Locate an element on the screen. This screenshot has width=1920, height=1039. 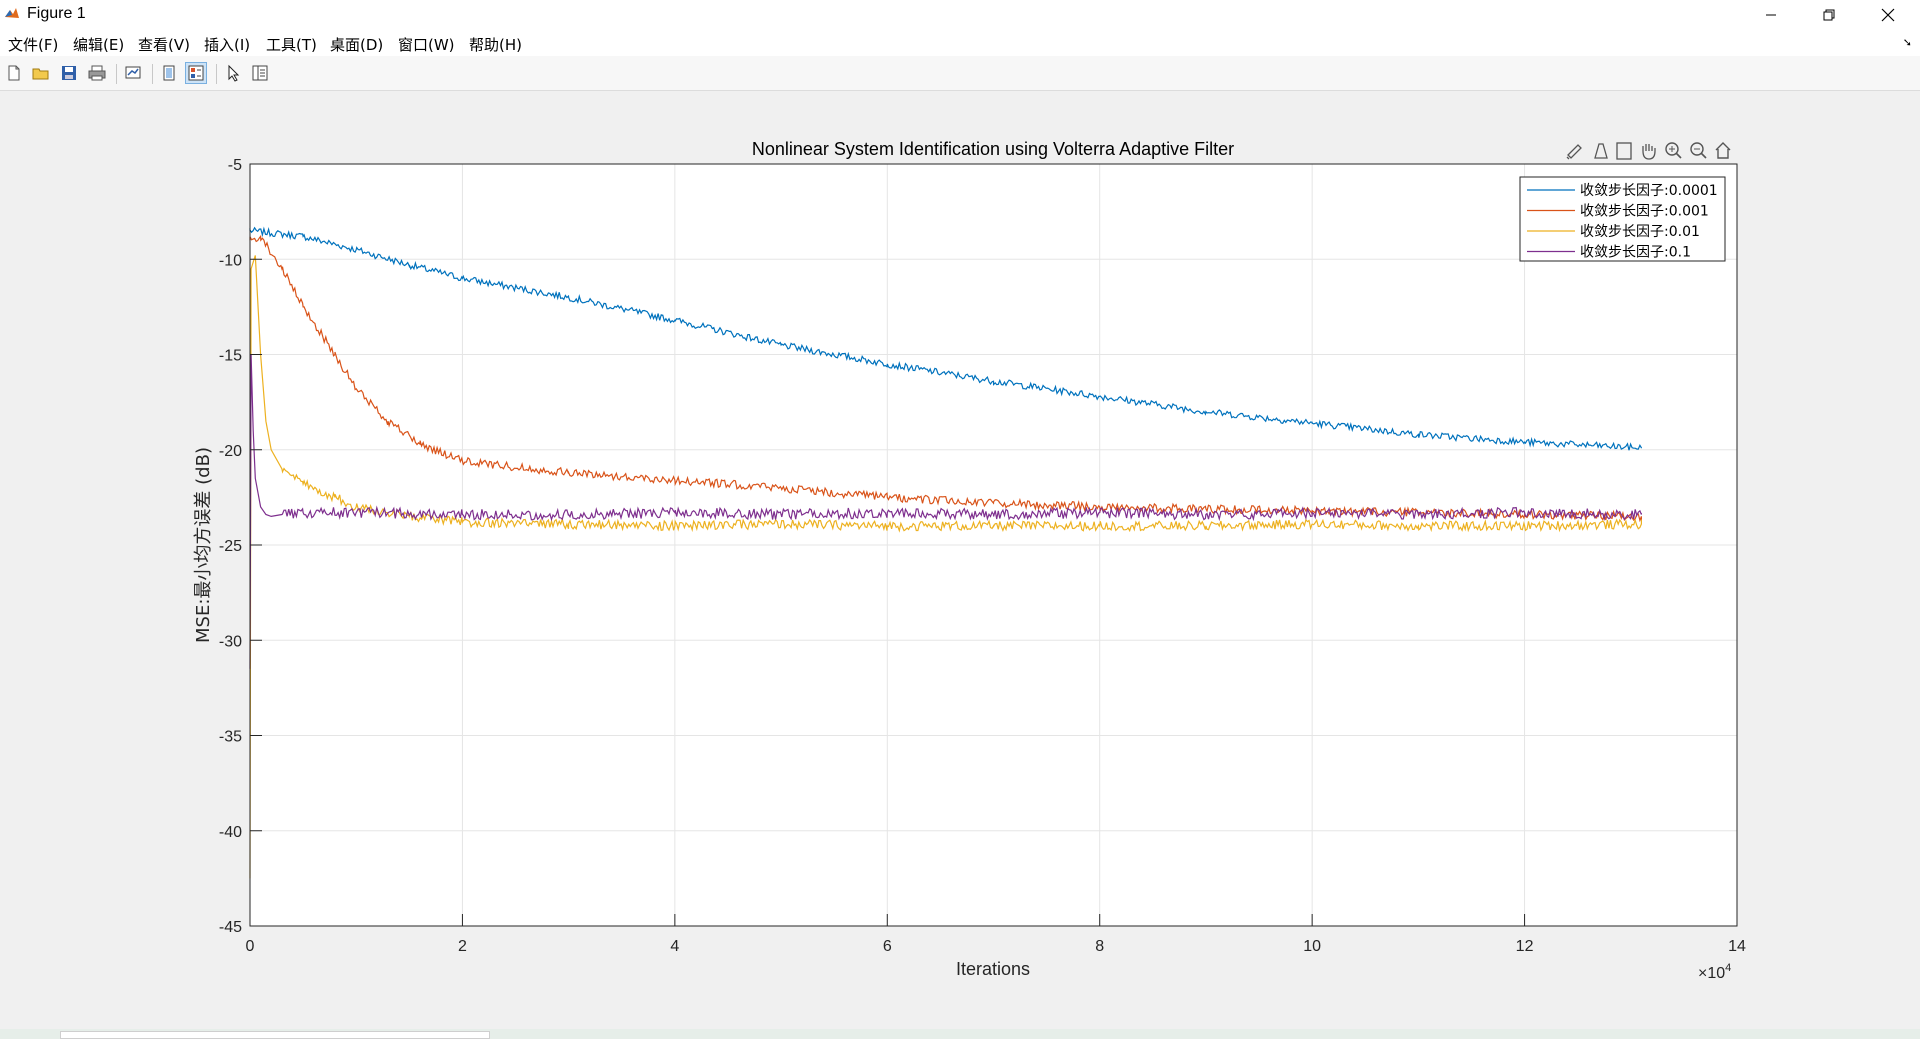
close-button is located at coordinates (1888, 15).